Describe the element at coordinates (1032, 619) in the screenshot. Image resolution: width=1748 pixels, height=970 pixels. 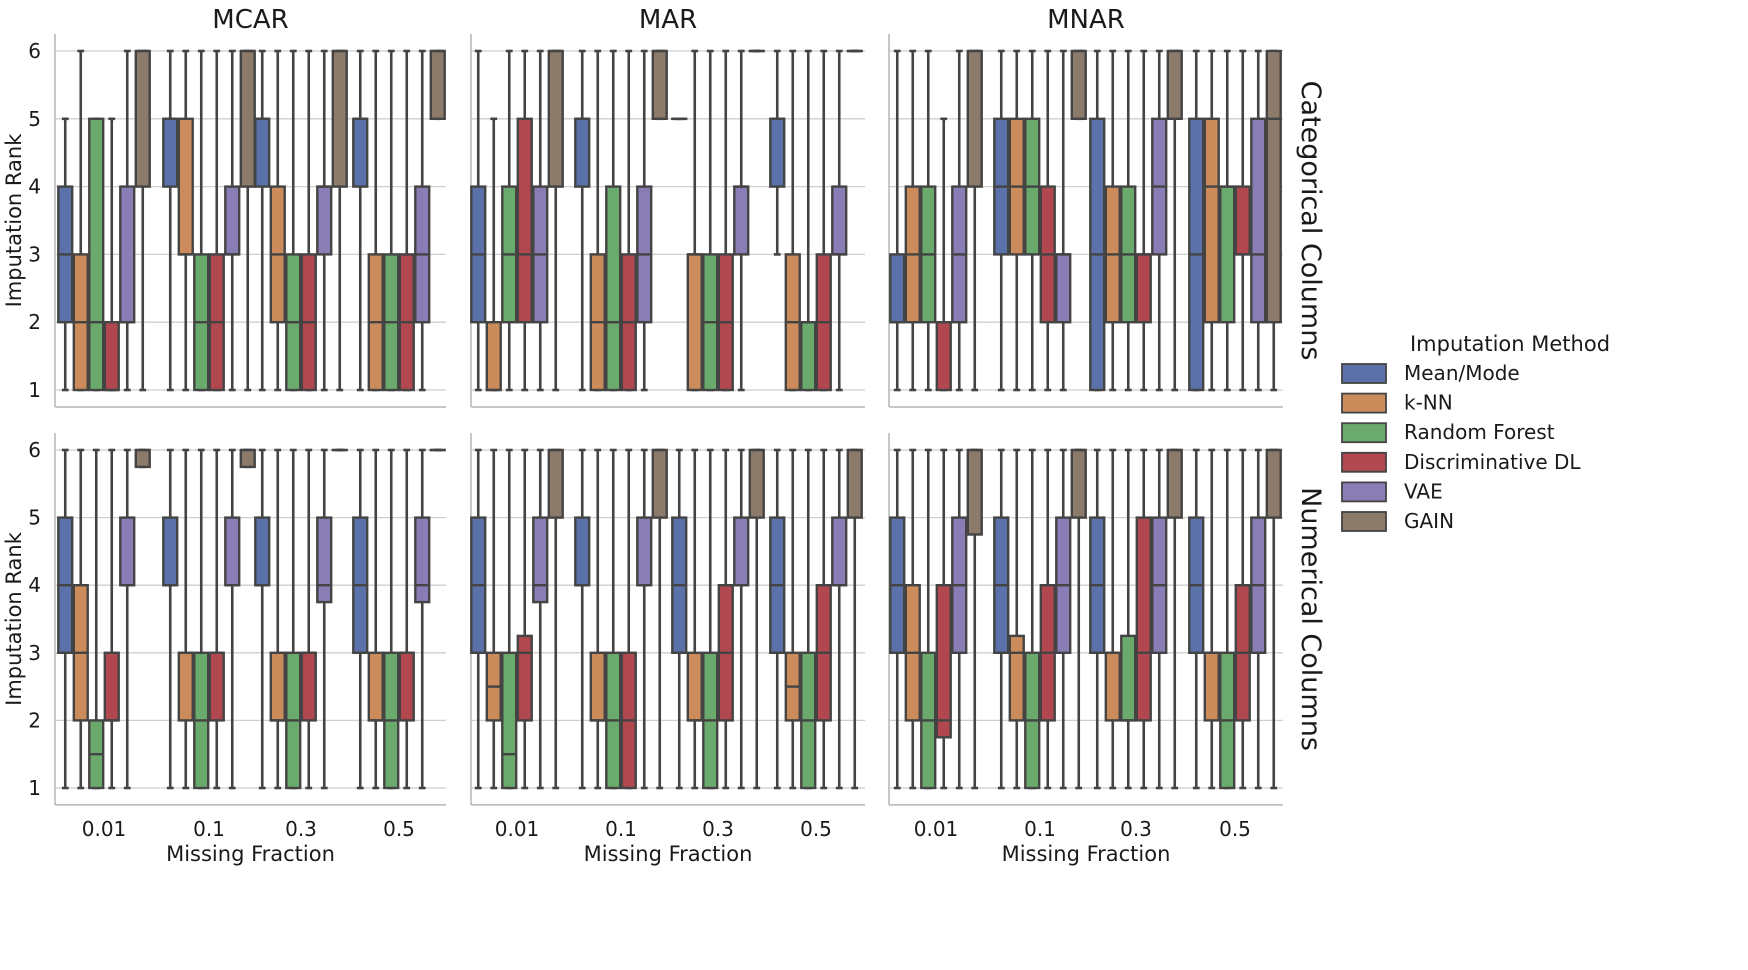
I see `box-random-forest-mnar-numerical-columns-0.1` at that location.